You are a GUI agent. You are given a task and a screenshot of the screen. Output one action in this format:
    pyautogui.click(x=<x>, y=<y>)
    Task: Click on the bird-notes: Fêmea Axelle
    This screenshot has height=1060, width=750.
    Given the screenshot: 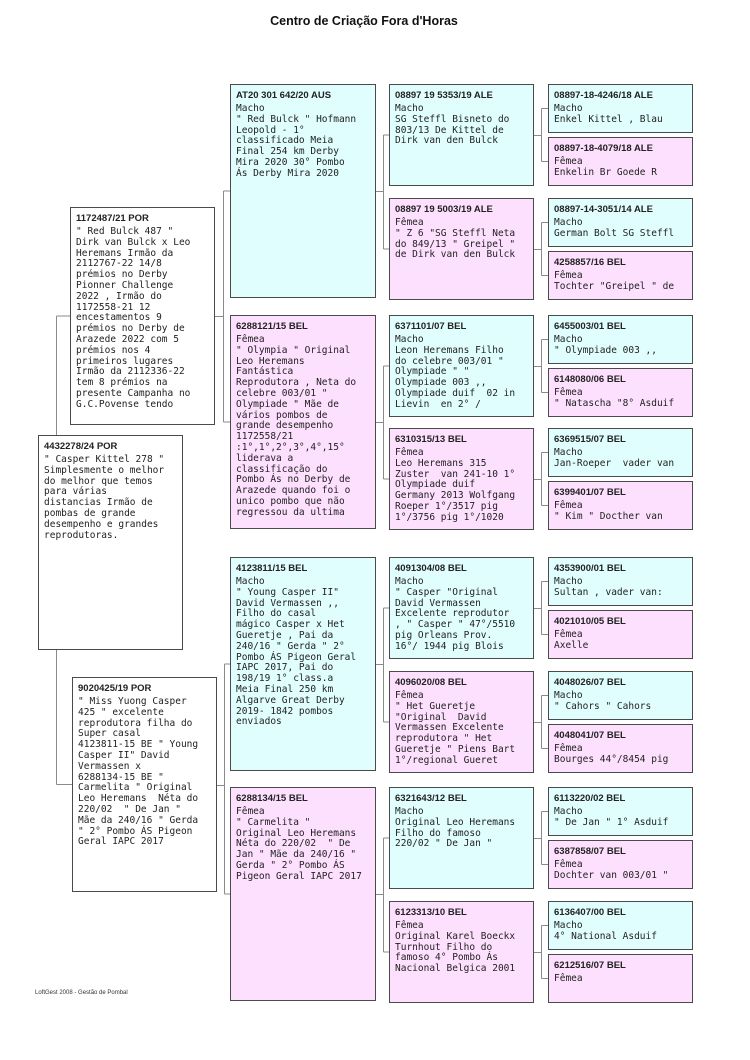 What is the action you would take?
    pyautogui.click(x=571, y=640)
    